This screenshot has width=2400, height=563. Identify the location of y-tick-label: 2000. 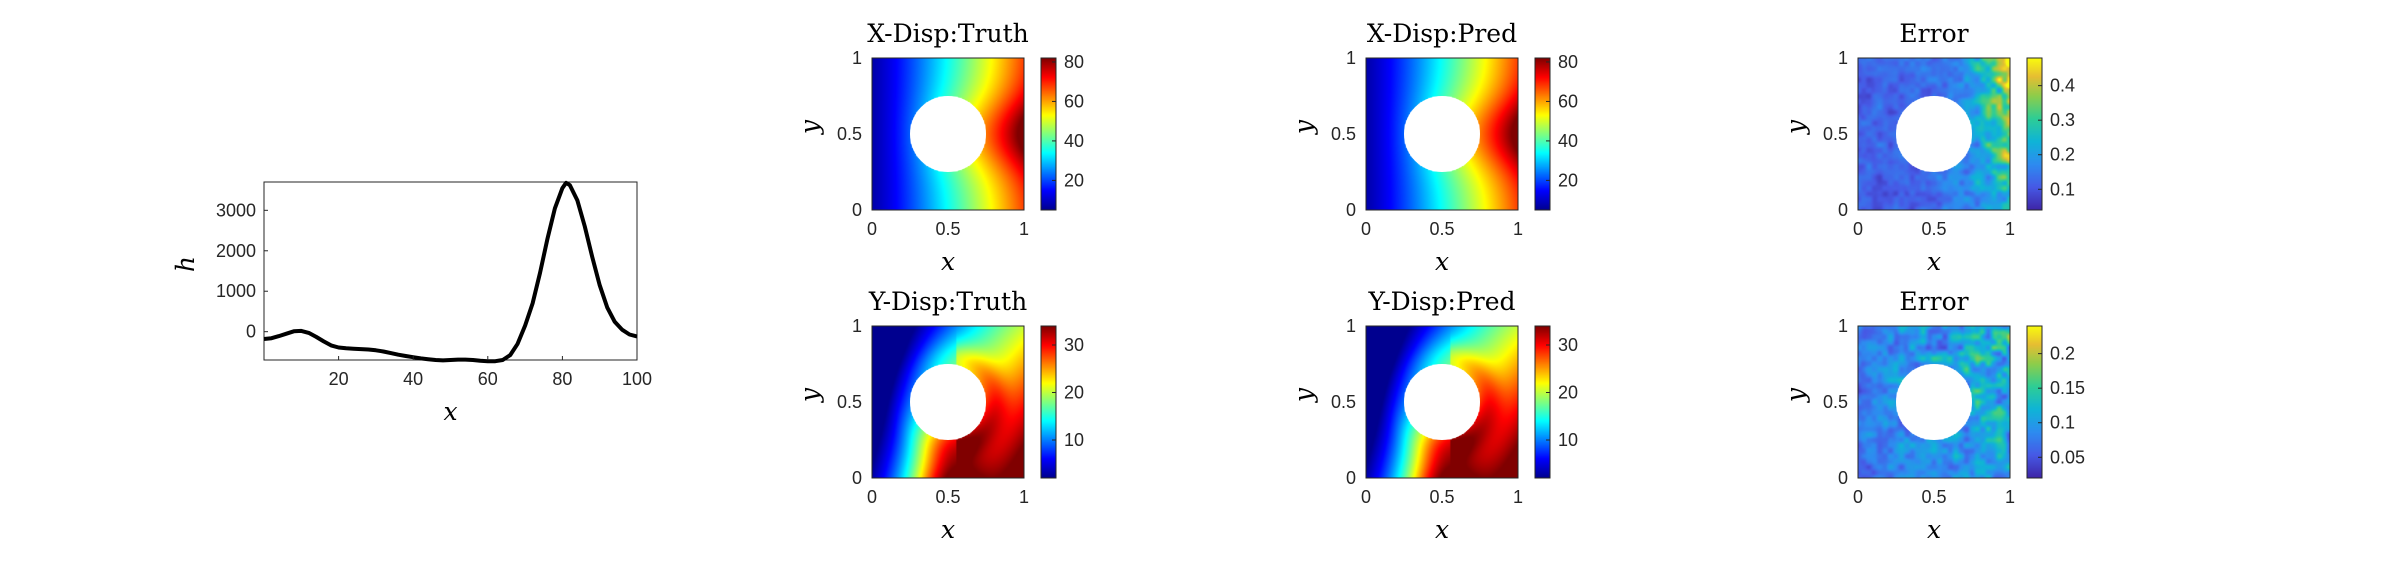
(236, 251).